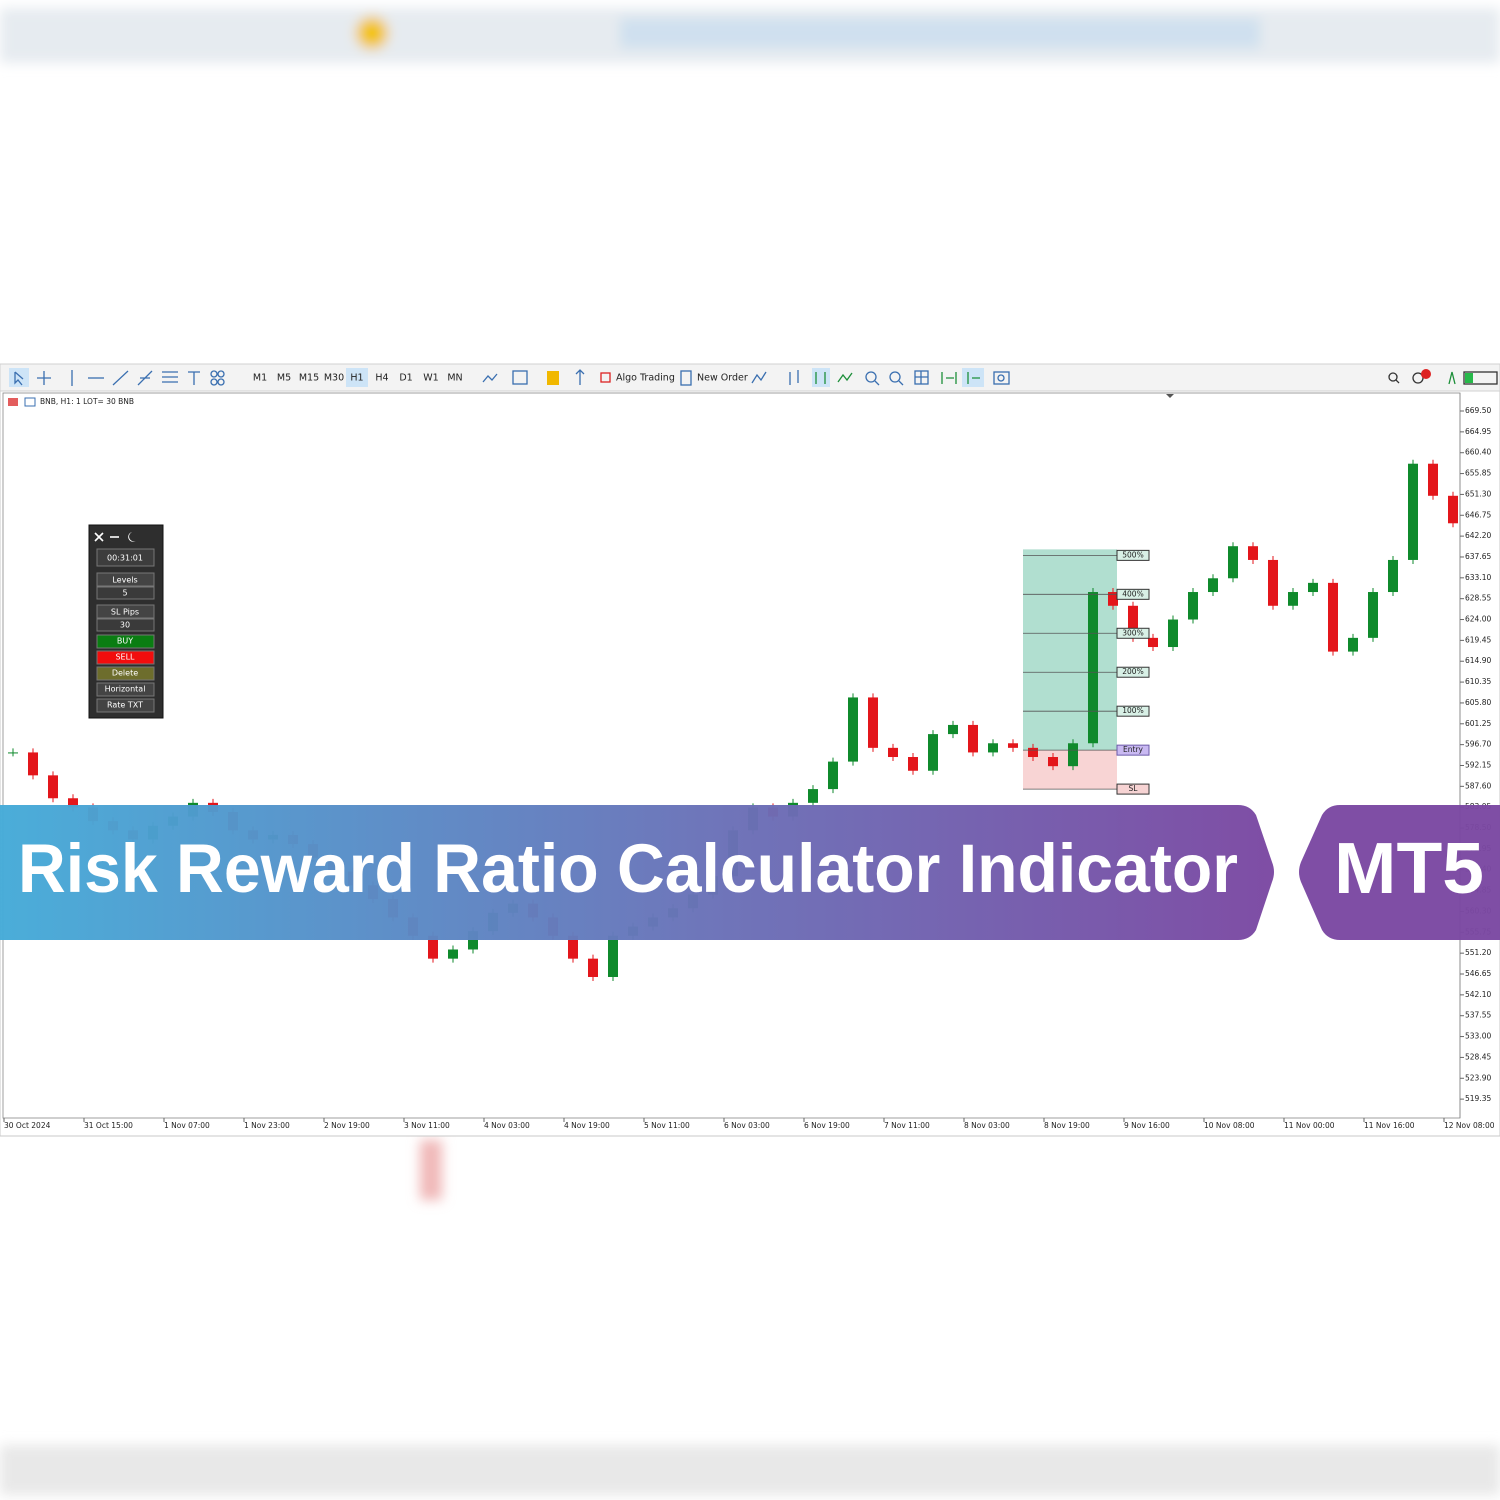 The height and width of the screenshot is (1500, 1500). Describe the element at coordinates (125, 657) in the screenshot. I see `sell-button: SELL` at that location.